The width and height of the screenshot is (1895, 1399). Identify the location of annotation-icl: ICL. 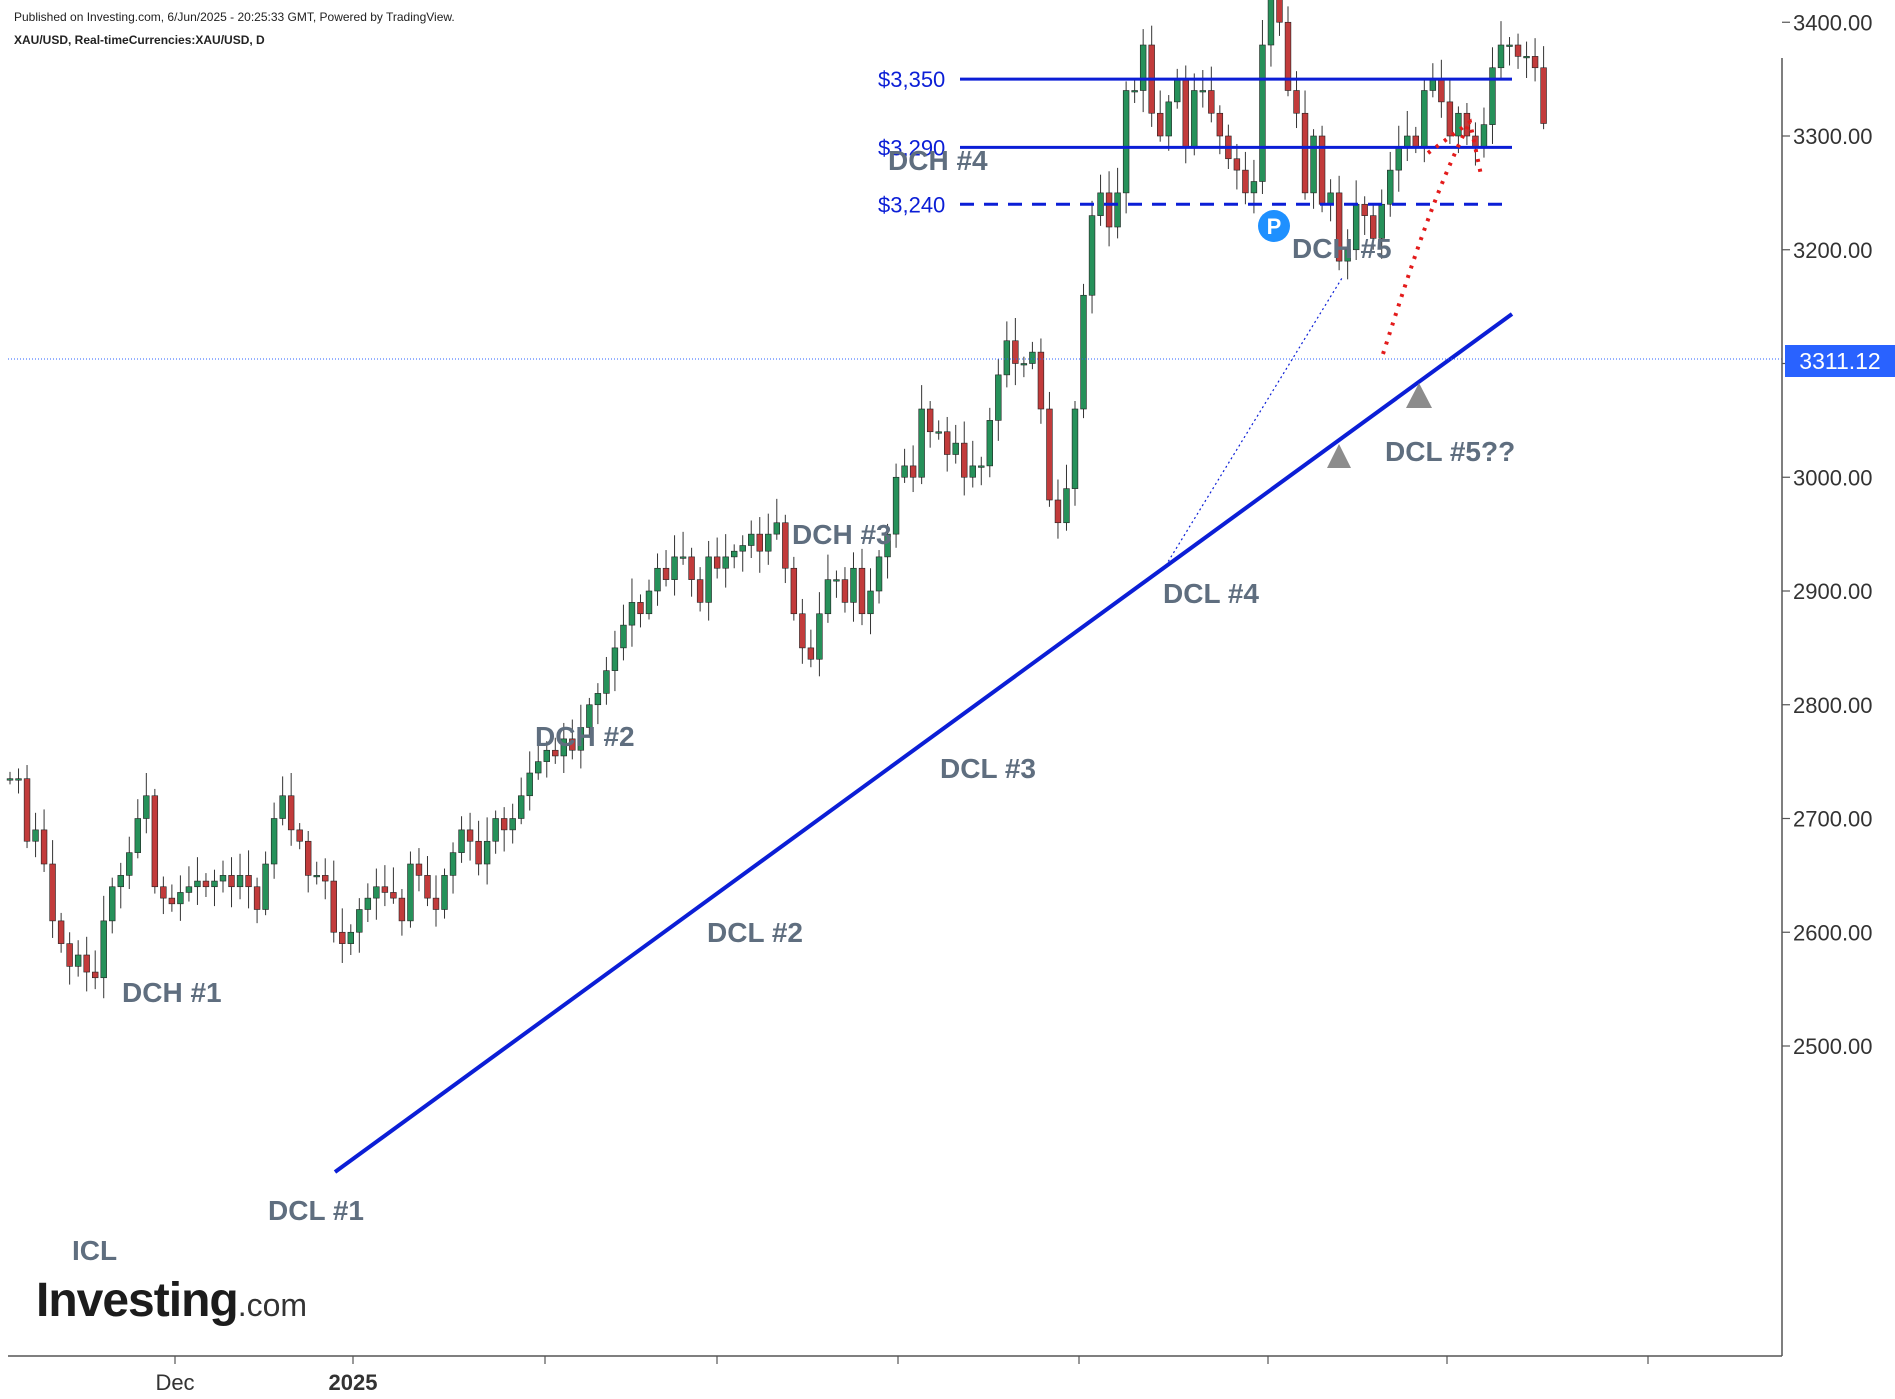
(94, 1250).